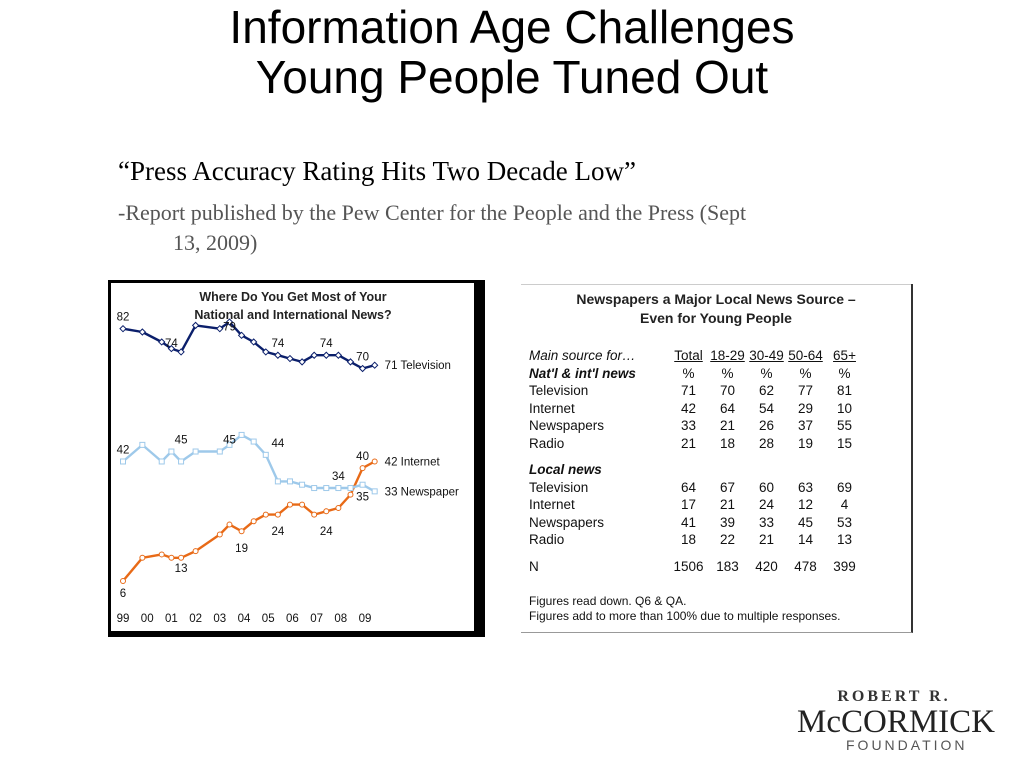 This screenshot has height=768, width=1024. I want to click on local-news-label: Radio, so click(547, 539).